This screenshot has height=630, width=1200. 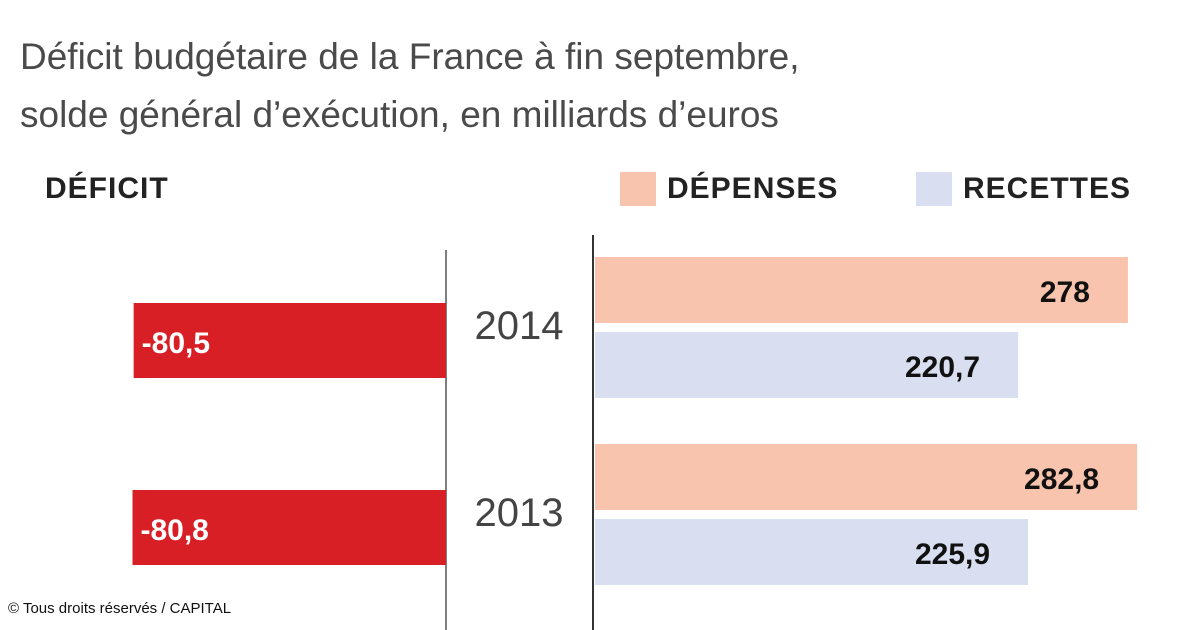 What do you see at coordinates (289, 340) in the screenshot?
I see `deficit-bar-2014` at bounding box center [289, 340].